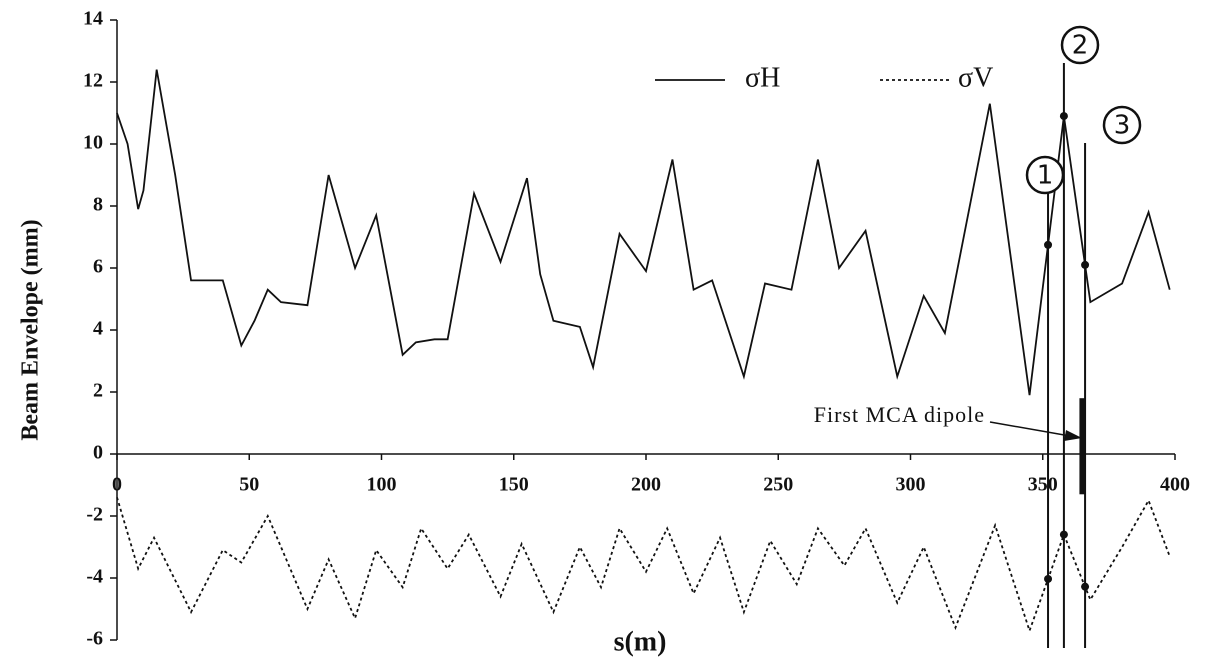 The width and height of the screenshot is (1225, 661). Describe the element at coordinates (382, 485) in the screenshot. I see `x-tick-label: 100` at that location.